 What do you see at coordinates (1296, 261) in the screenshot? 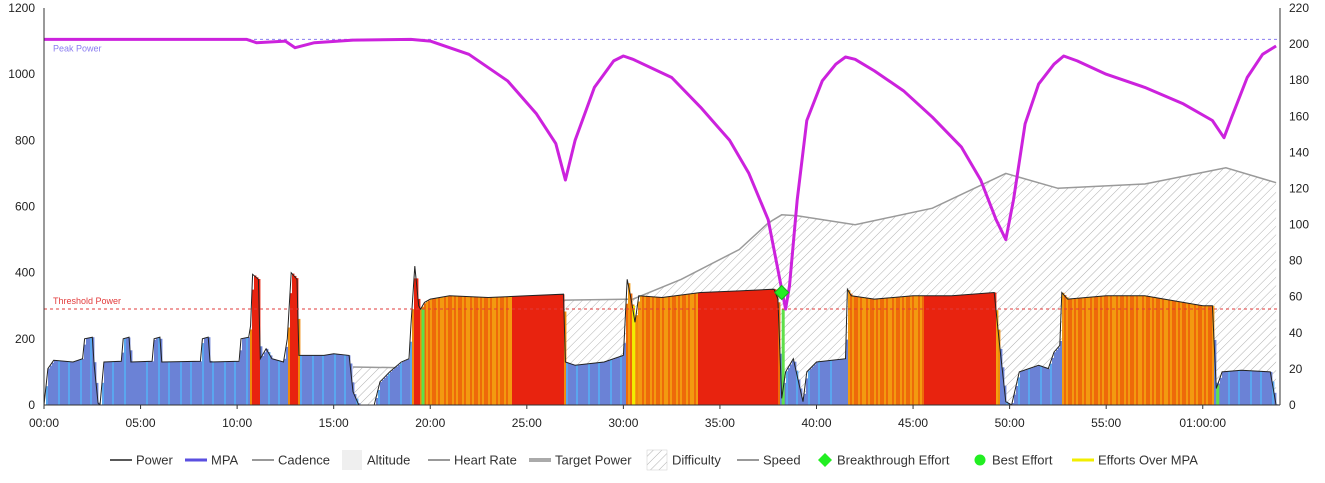
I see `y-right-tick-label: 80` at bounding box center [1296, 261].